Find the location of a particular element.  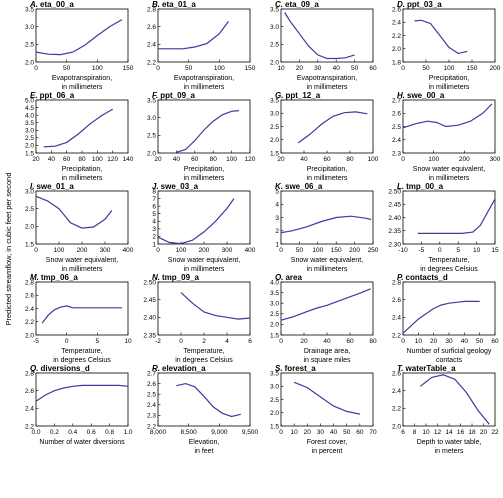

y-tick-label: 3.5 is located at coordinates (151, 100).